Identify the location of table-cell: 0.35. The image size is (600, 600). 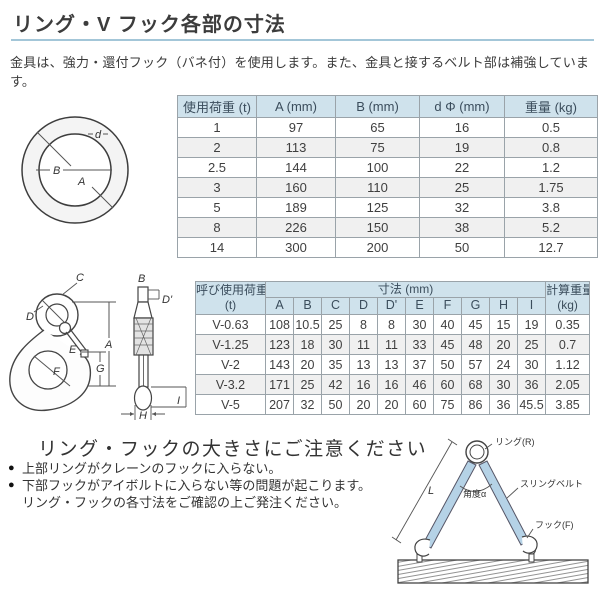
(568, 324).